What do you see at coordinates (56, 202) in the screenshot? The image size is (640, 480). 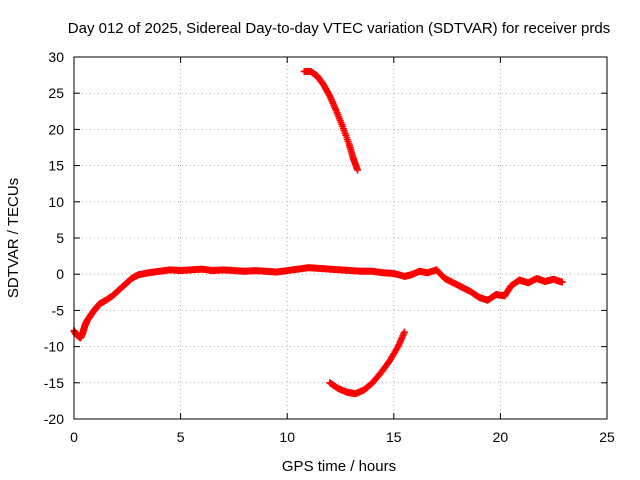 I see `y-tick-label: 10` at bounding box center [56, 202].